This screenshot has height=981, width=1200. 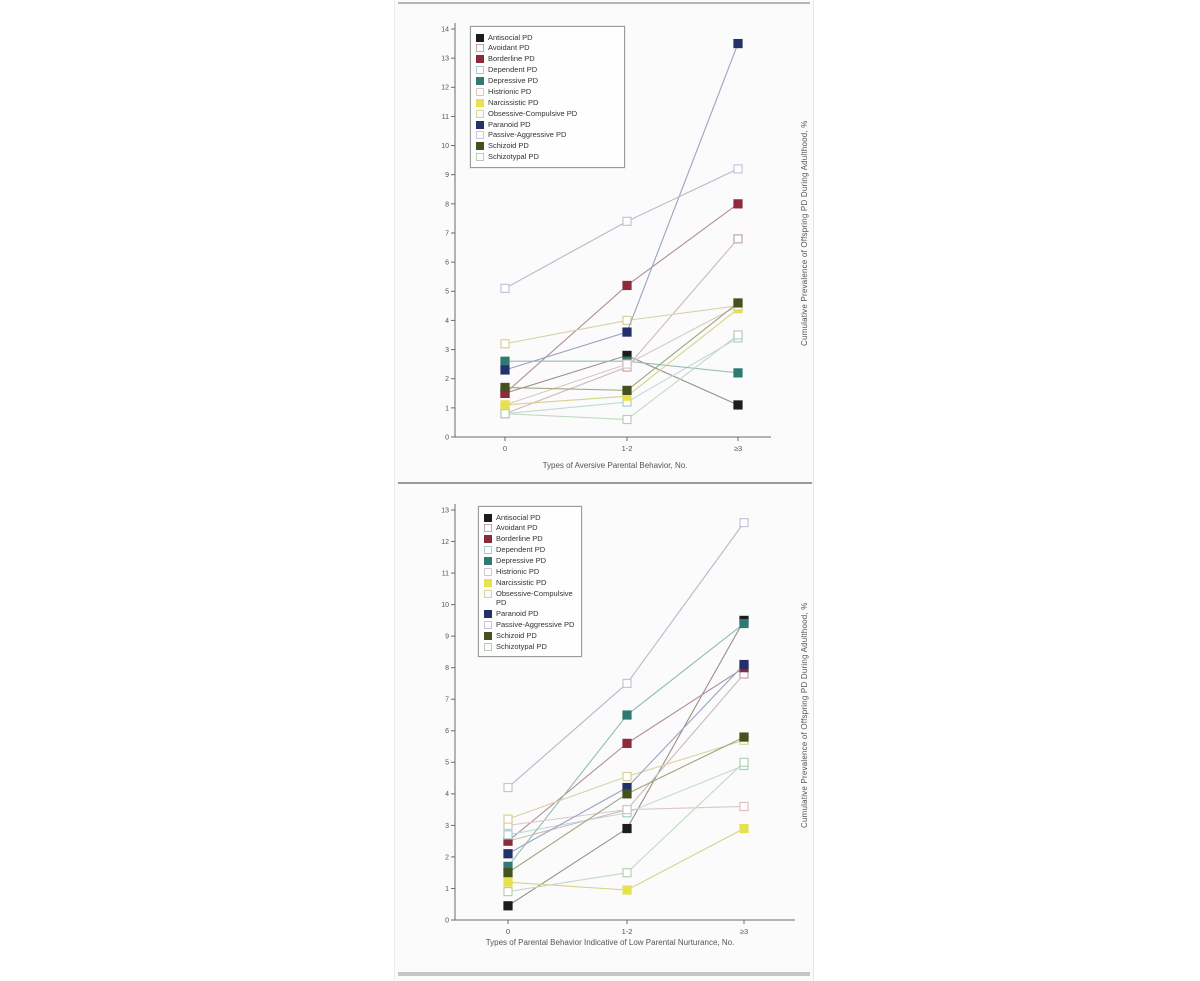 What do you see at coordinates (480, 70) in the screenshot?
I see `legend-marker-dependent-pd-icon` at bounding box center [480, 70].